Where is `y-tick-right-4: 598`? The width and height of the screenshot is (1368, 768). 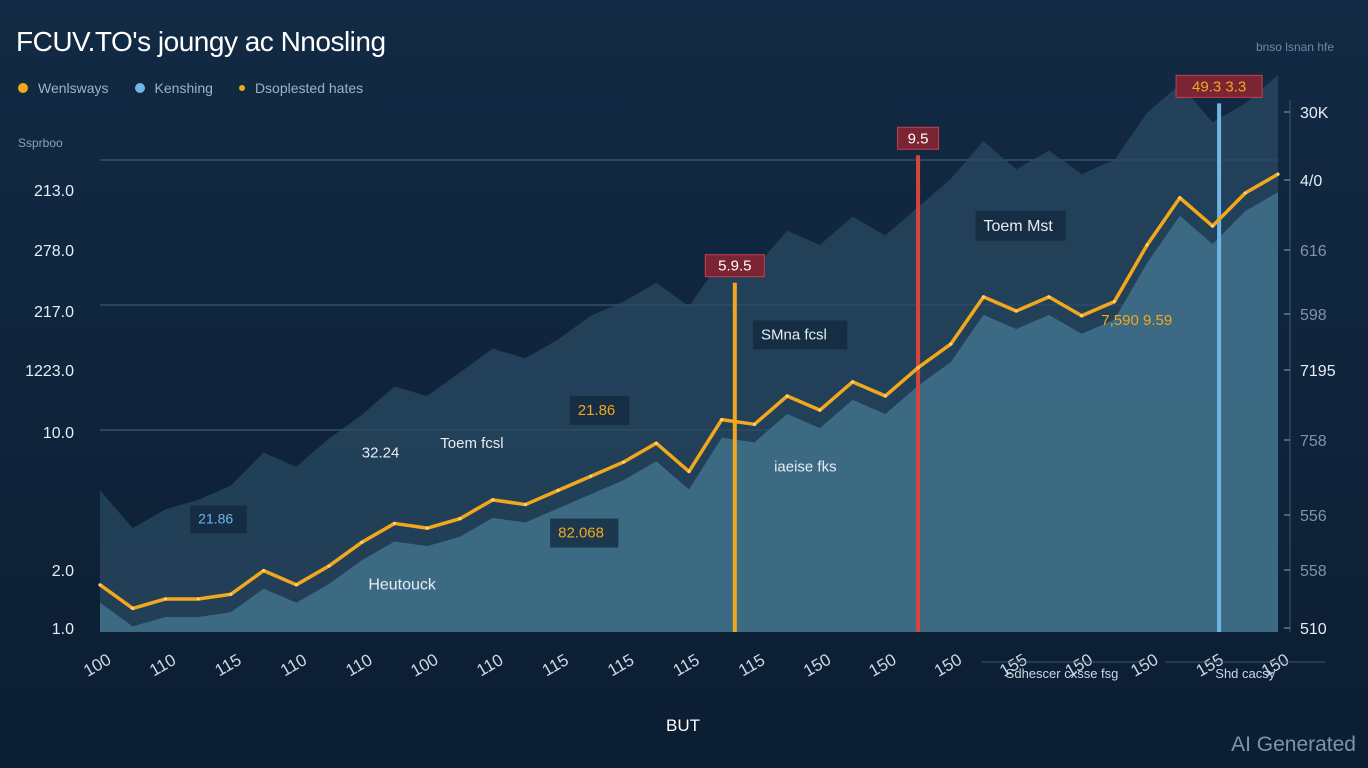 y-tick-right-4: 598 is located at coordinates (1313, 315).